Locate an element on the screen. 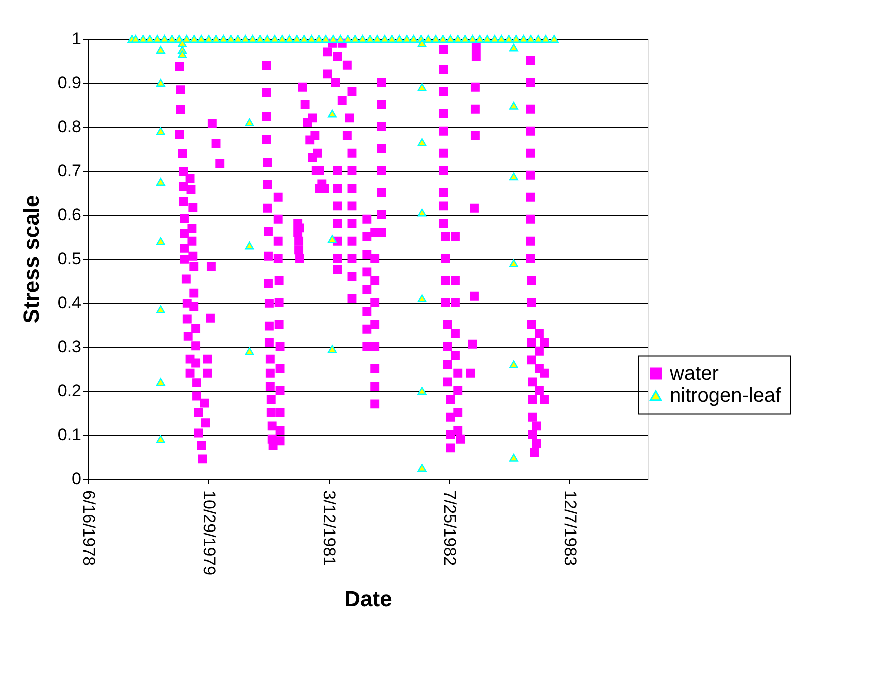 Image resolution: width=876 pixels, height=676 pixels. y-tick-label: 0.1 is located at coordinates (70, 435).